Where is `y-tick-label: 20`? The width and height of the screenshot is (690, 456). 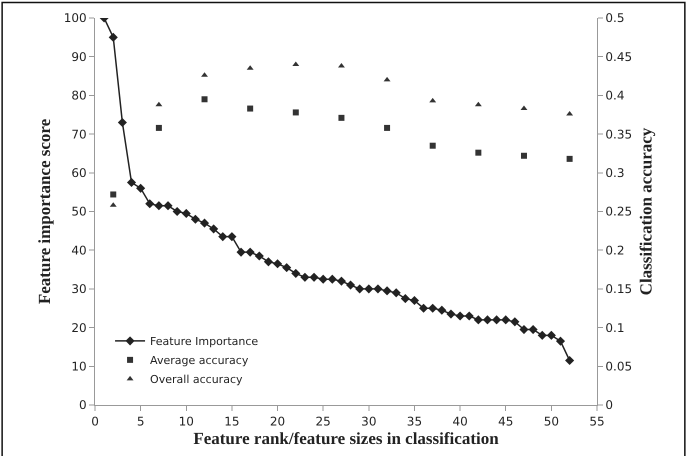 y-tick-label: 20 is located at coordinates (79, 327).